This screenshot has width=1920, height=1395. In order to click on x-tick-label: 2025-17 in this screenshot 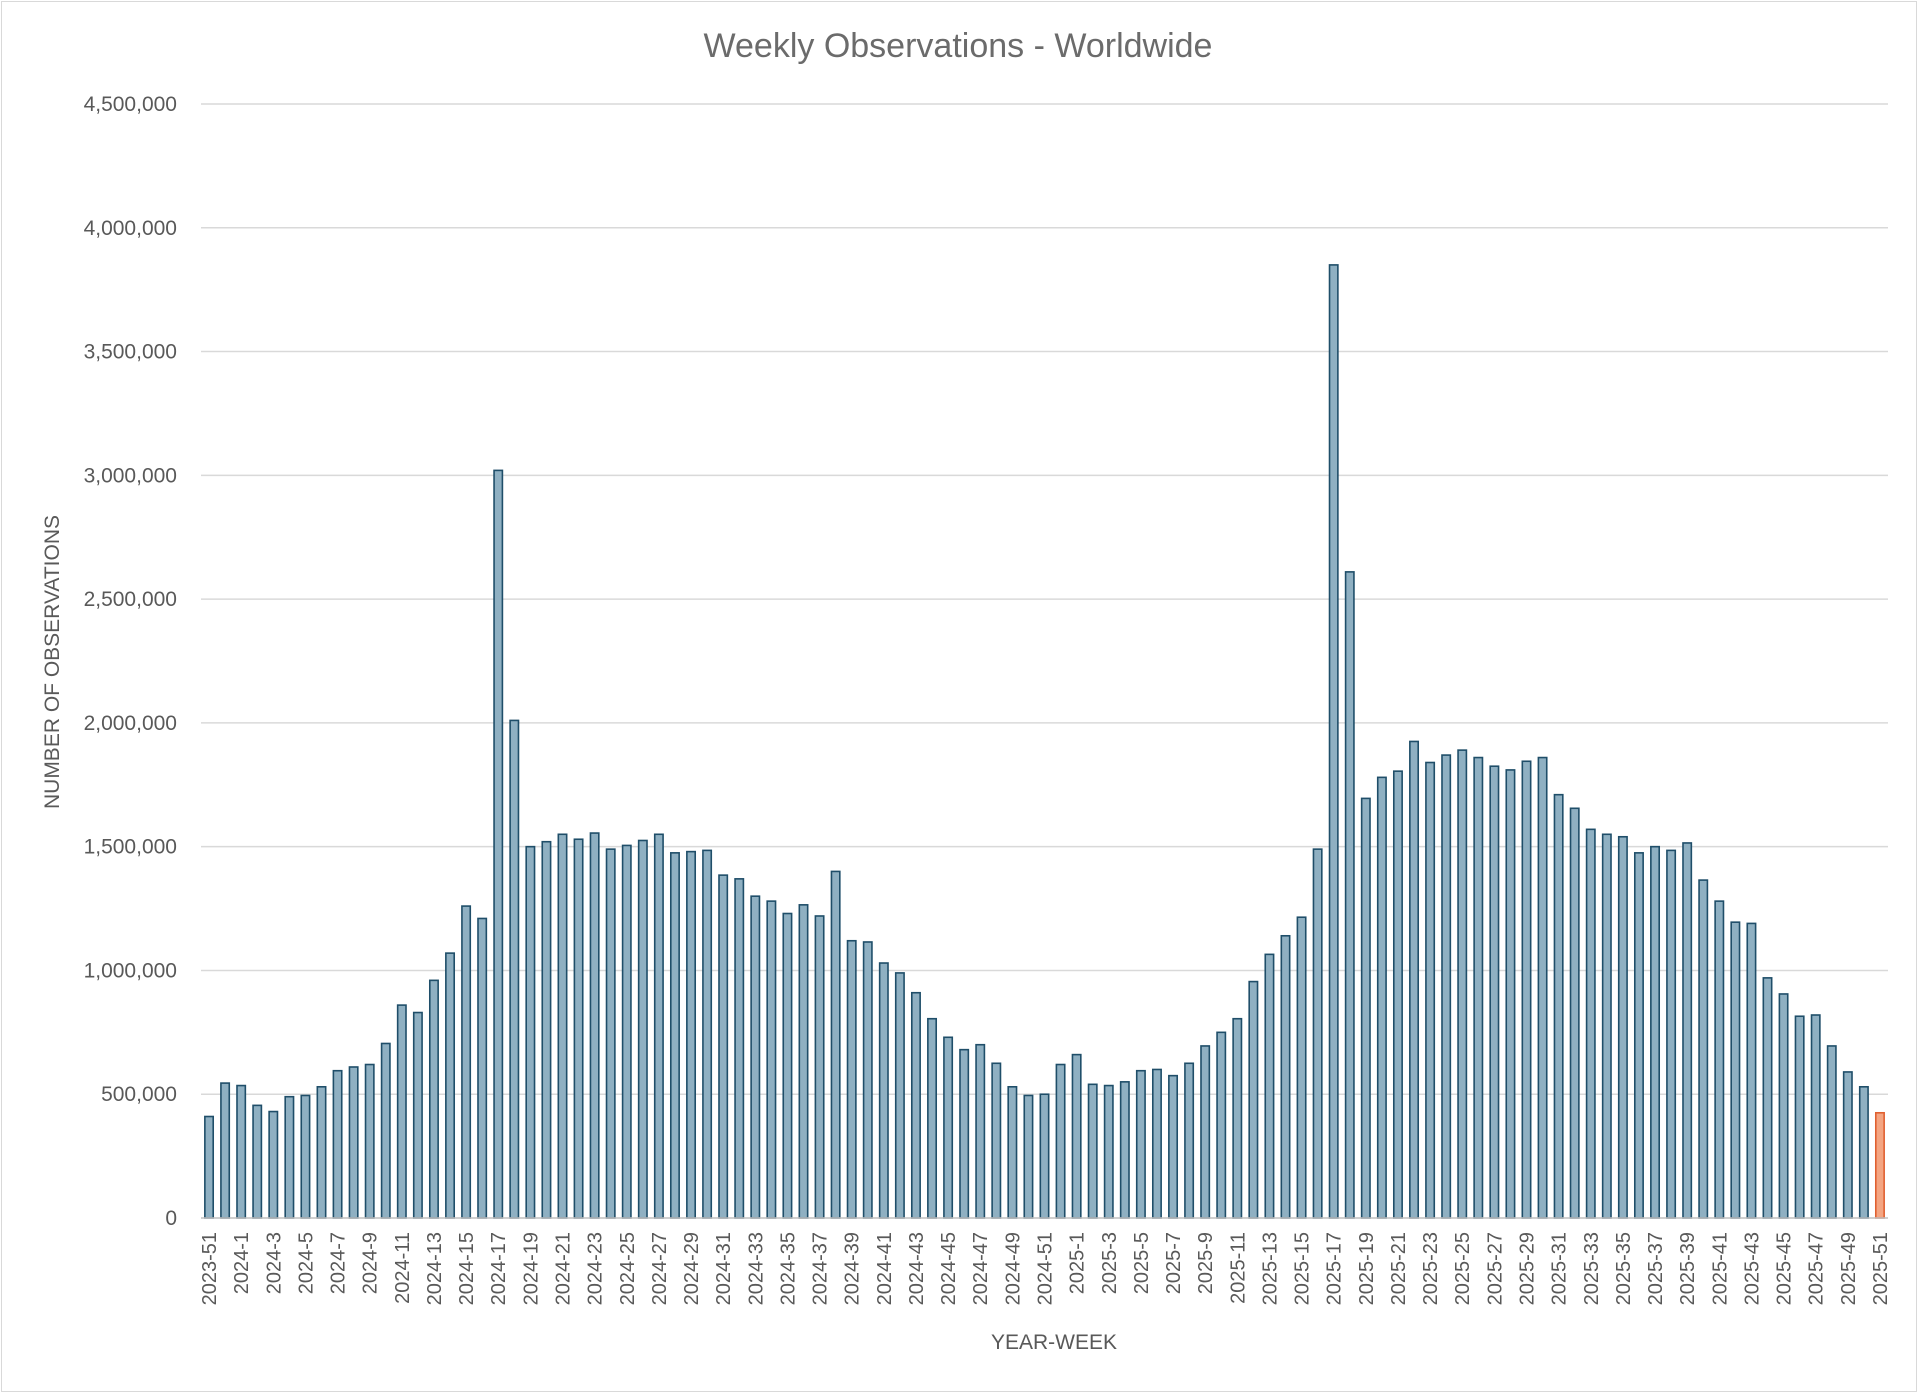, I will do `click(1335, 1268)`.